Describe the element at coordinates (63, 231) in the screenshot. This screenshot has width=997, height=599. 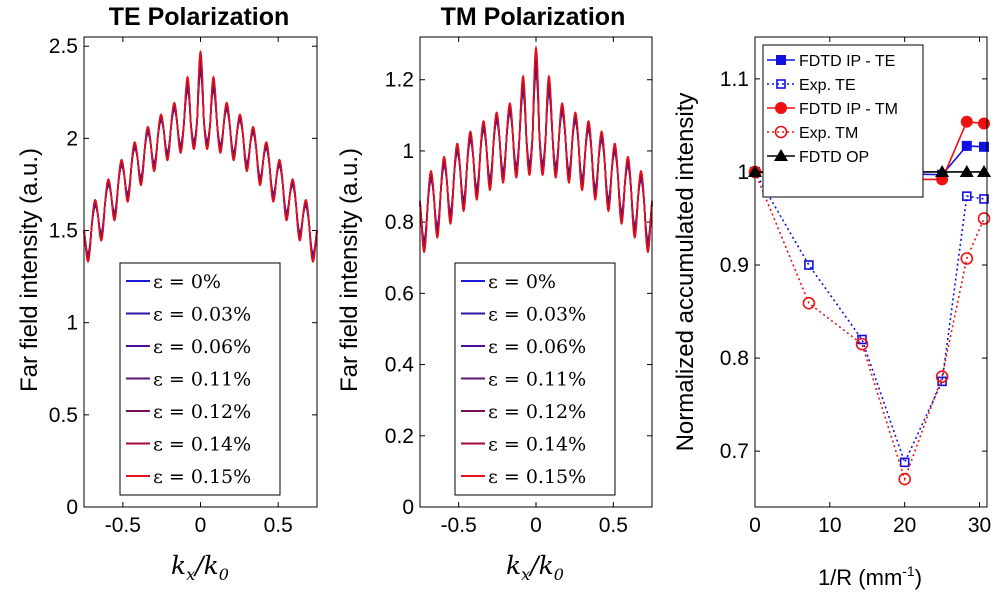
I see `y-tick-label: 1.5` at that location.